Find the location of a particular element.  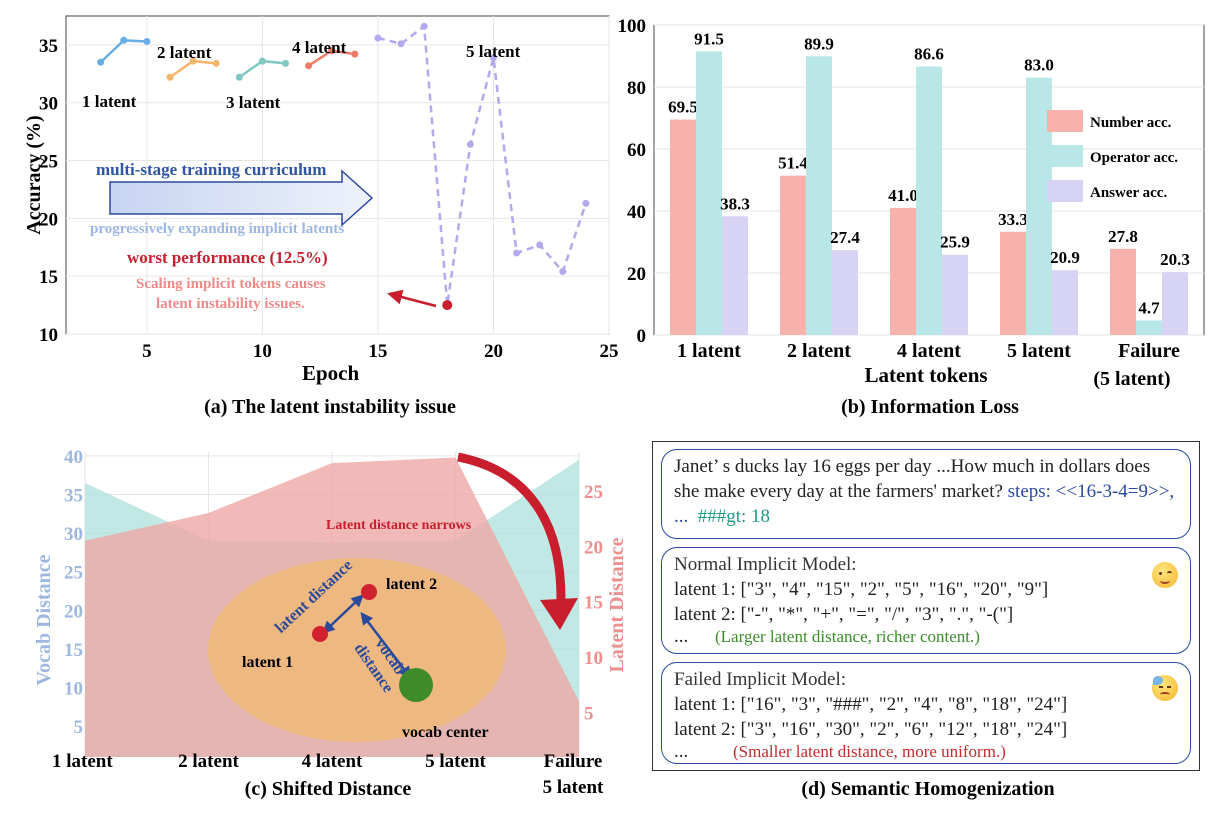

a-label-2-latent: 2 latent is located at coordinates (184, 52).